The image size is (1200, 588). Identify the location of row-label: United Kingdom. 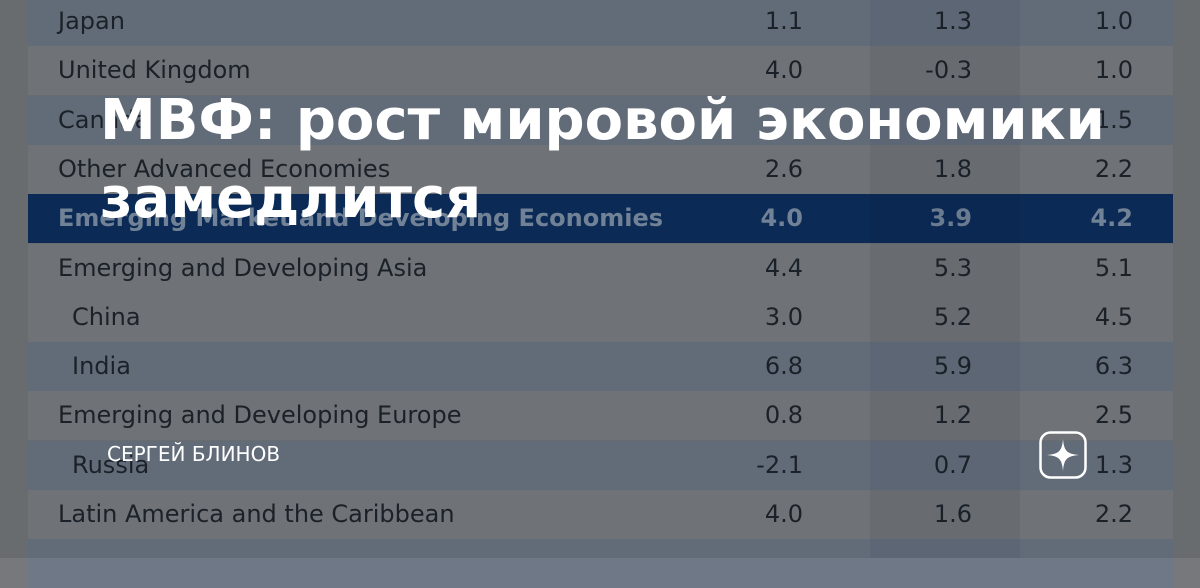
(154, 70).